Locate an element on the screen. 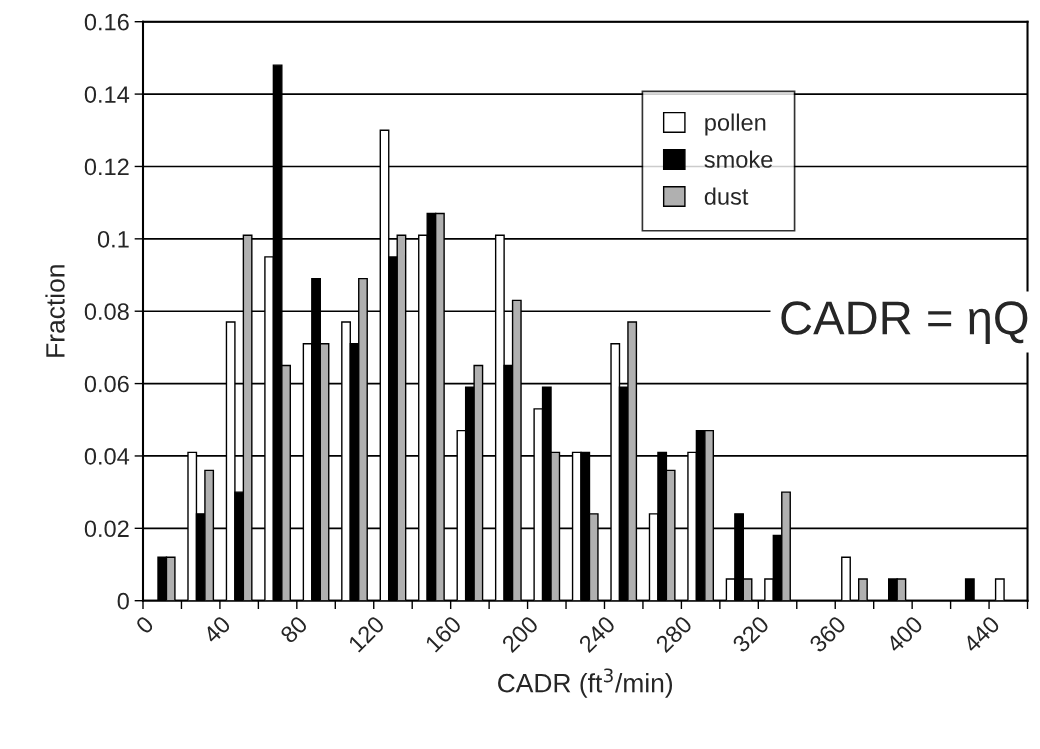  y-axis-title: Fraction is located at coordinates (55, 311).